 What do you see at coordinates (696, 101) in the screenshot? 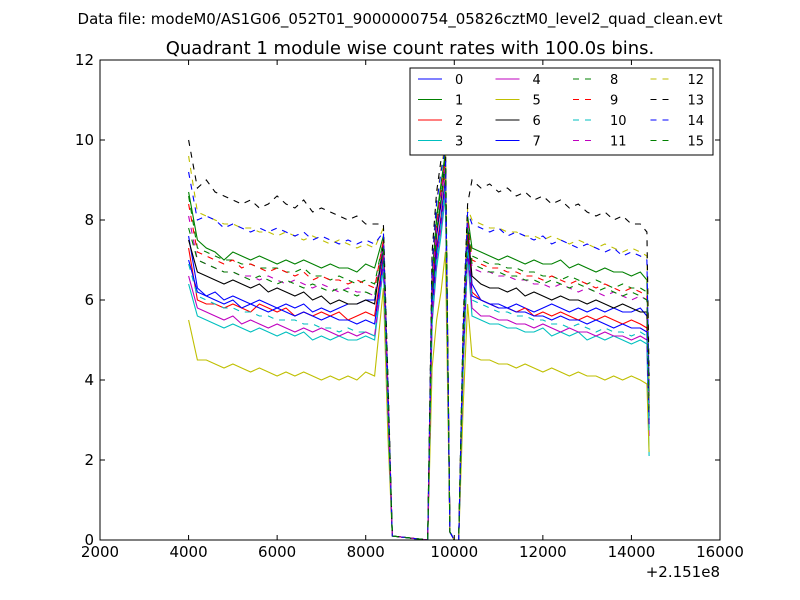
I see `legend-label-13: 13` at bounding box center [696, 101].